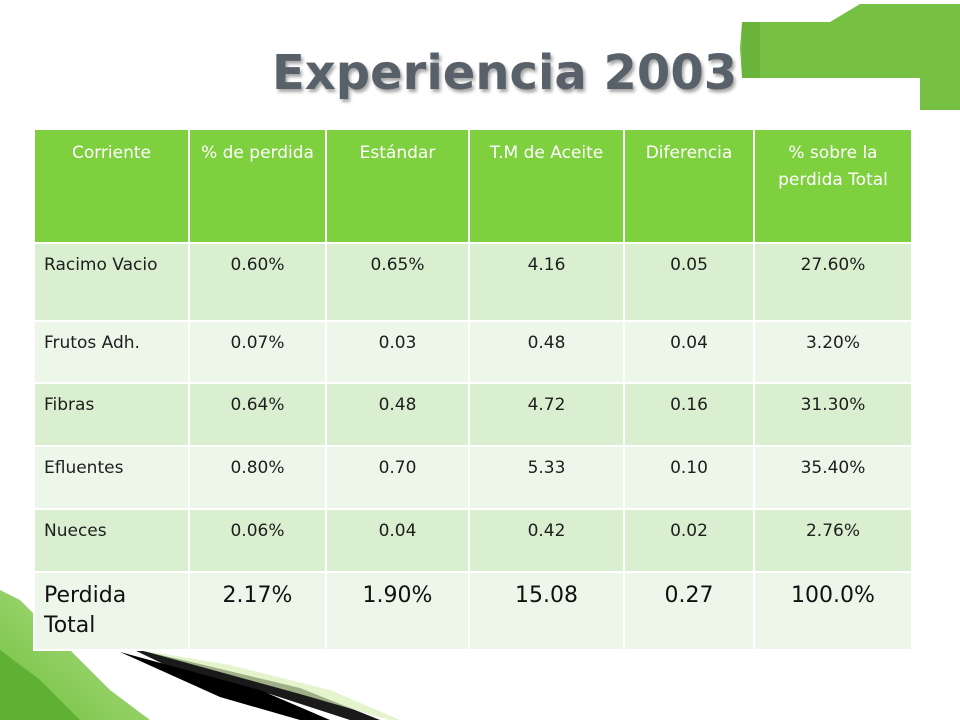 Image resolution: width=960 pixels, height=720 pixels. I want to click on table-cell: 0.03, so click(397, 352).